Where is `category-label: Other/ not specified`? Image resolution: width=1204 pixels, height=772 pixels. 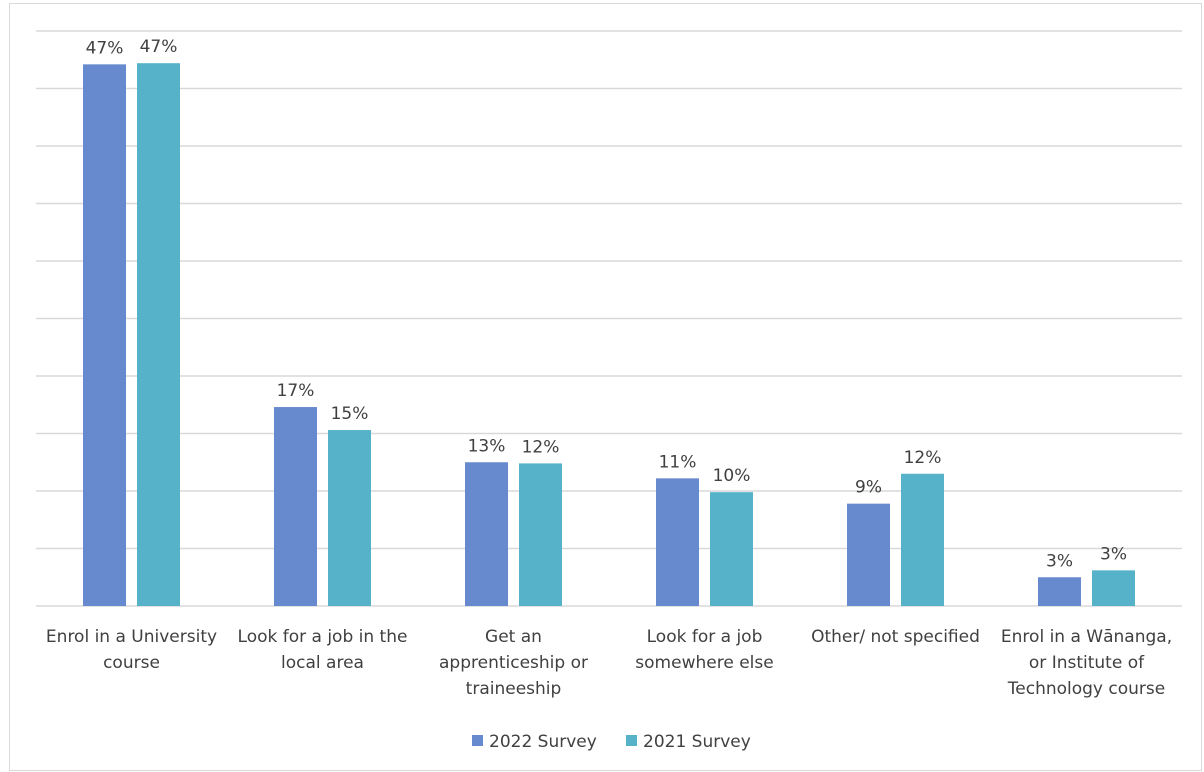 category-label: Other/ not specified is located at coordinates (895, 637).